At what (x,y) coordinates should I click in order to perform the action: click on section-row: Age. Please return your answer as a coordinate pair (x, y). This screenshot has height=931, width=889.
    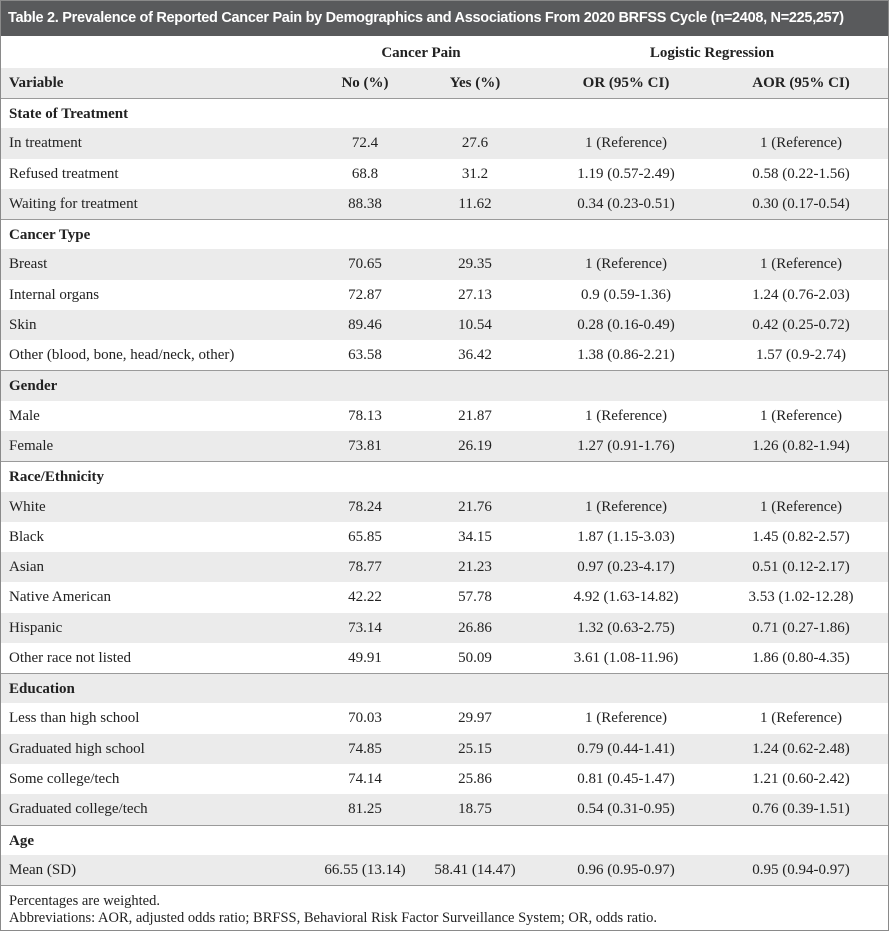
    Looking at the image, I should click on (444, 839).